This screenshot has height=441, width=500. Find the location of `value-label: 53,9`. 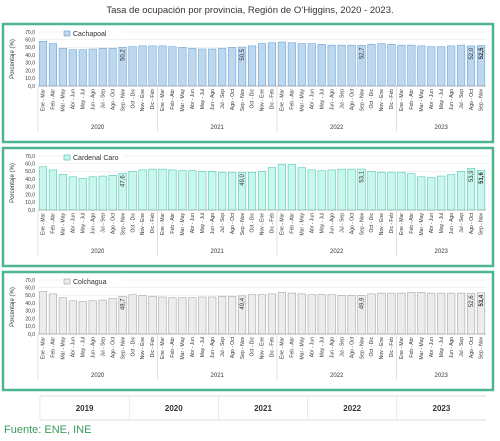

value-label: 53,9 is located at coordinates (472, 176).